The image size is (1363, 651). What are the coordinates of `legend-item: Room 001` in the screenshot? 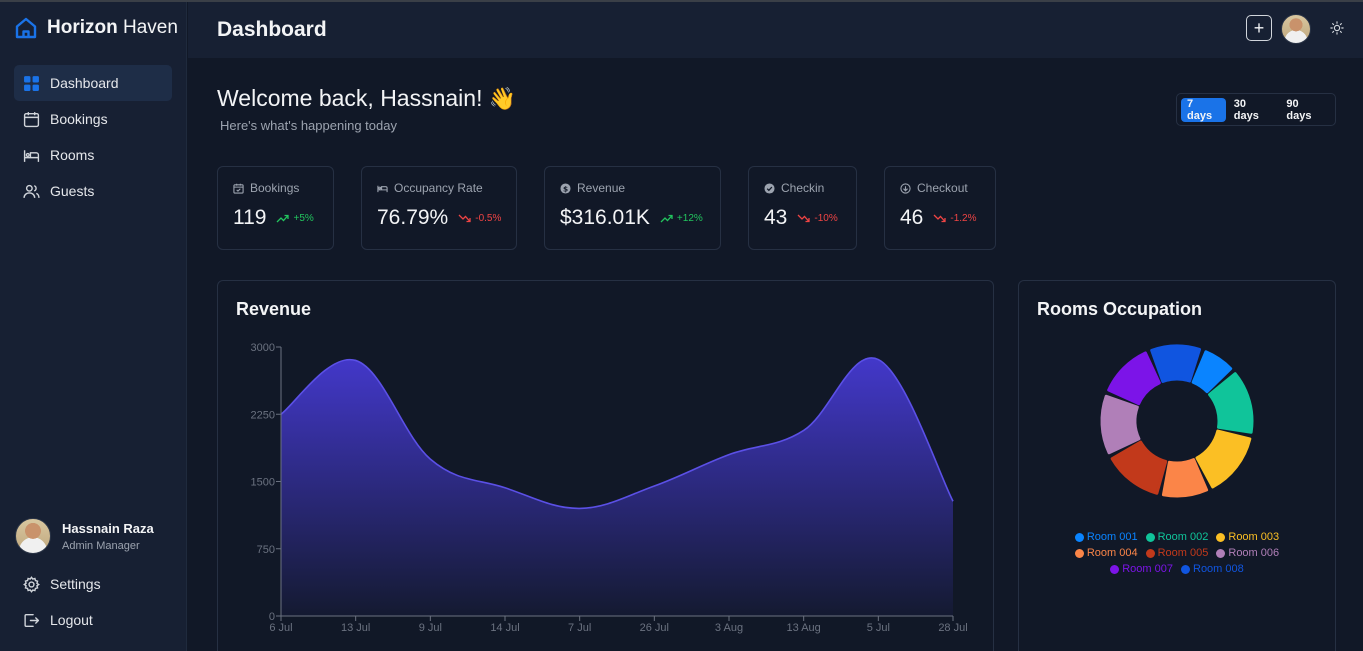 It's located at (1106, 537).